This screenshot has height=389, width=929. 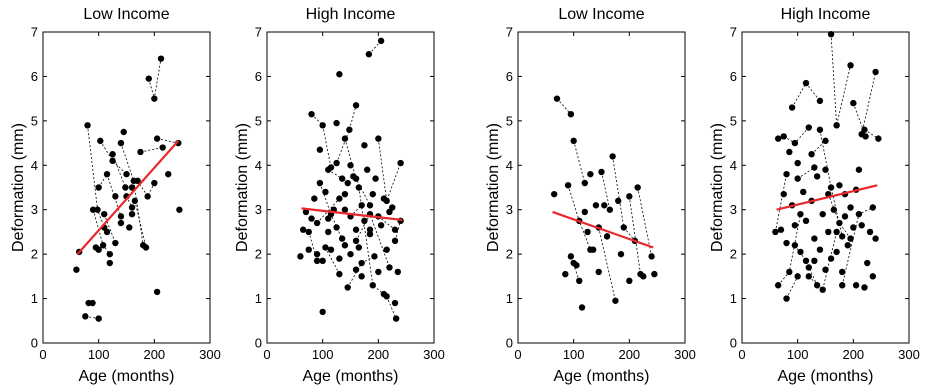 I want to click on y-tick-label: 3, so click(x=733, y=209).